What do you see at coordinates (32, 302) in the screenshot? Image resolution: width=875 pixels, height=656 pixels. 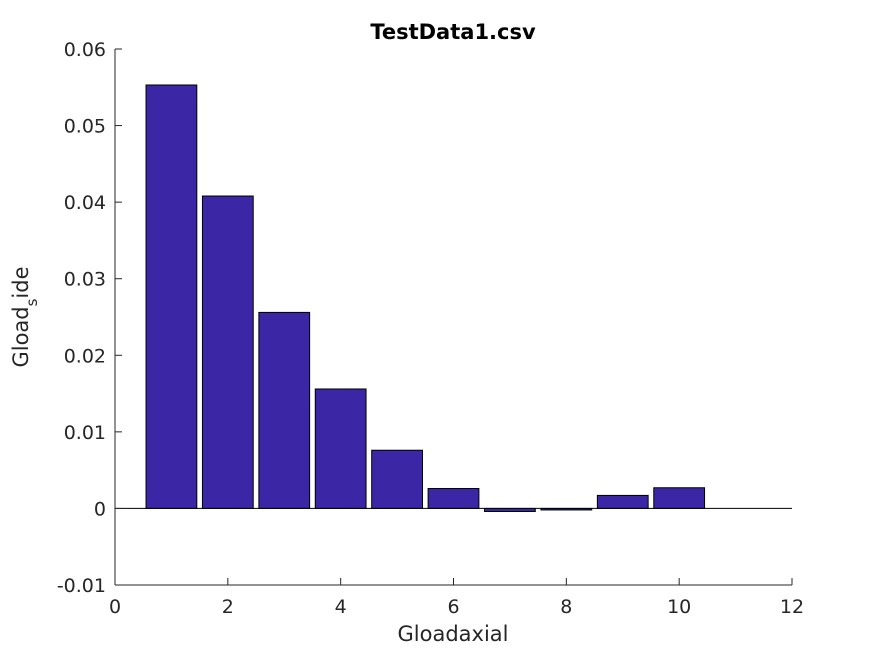 I see `y-axis-label-sub: s` at bounding box center [32, 302].